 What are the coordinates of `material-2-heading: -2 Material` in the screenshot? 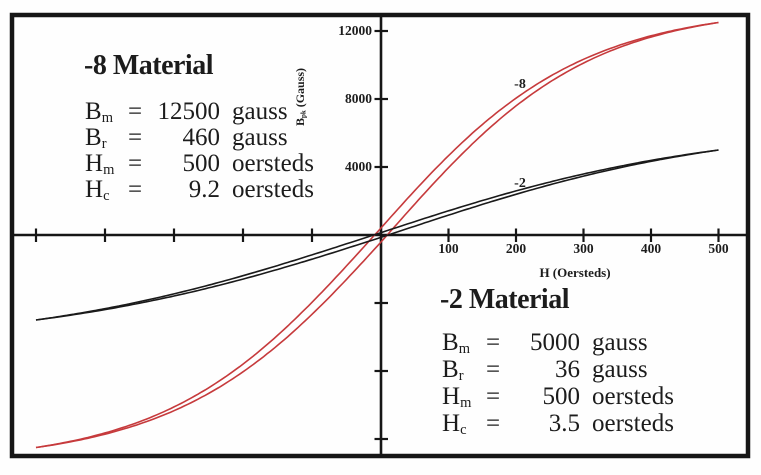 It's located at (505, 299).